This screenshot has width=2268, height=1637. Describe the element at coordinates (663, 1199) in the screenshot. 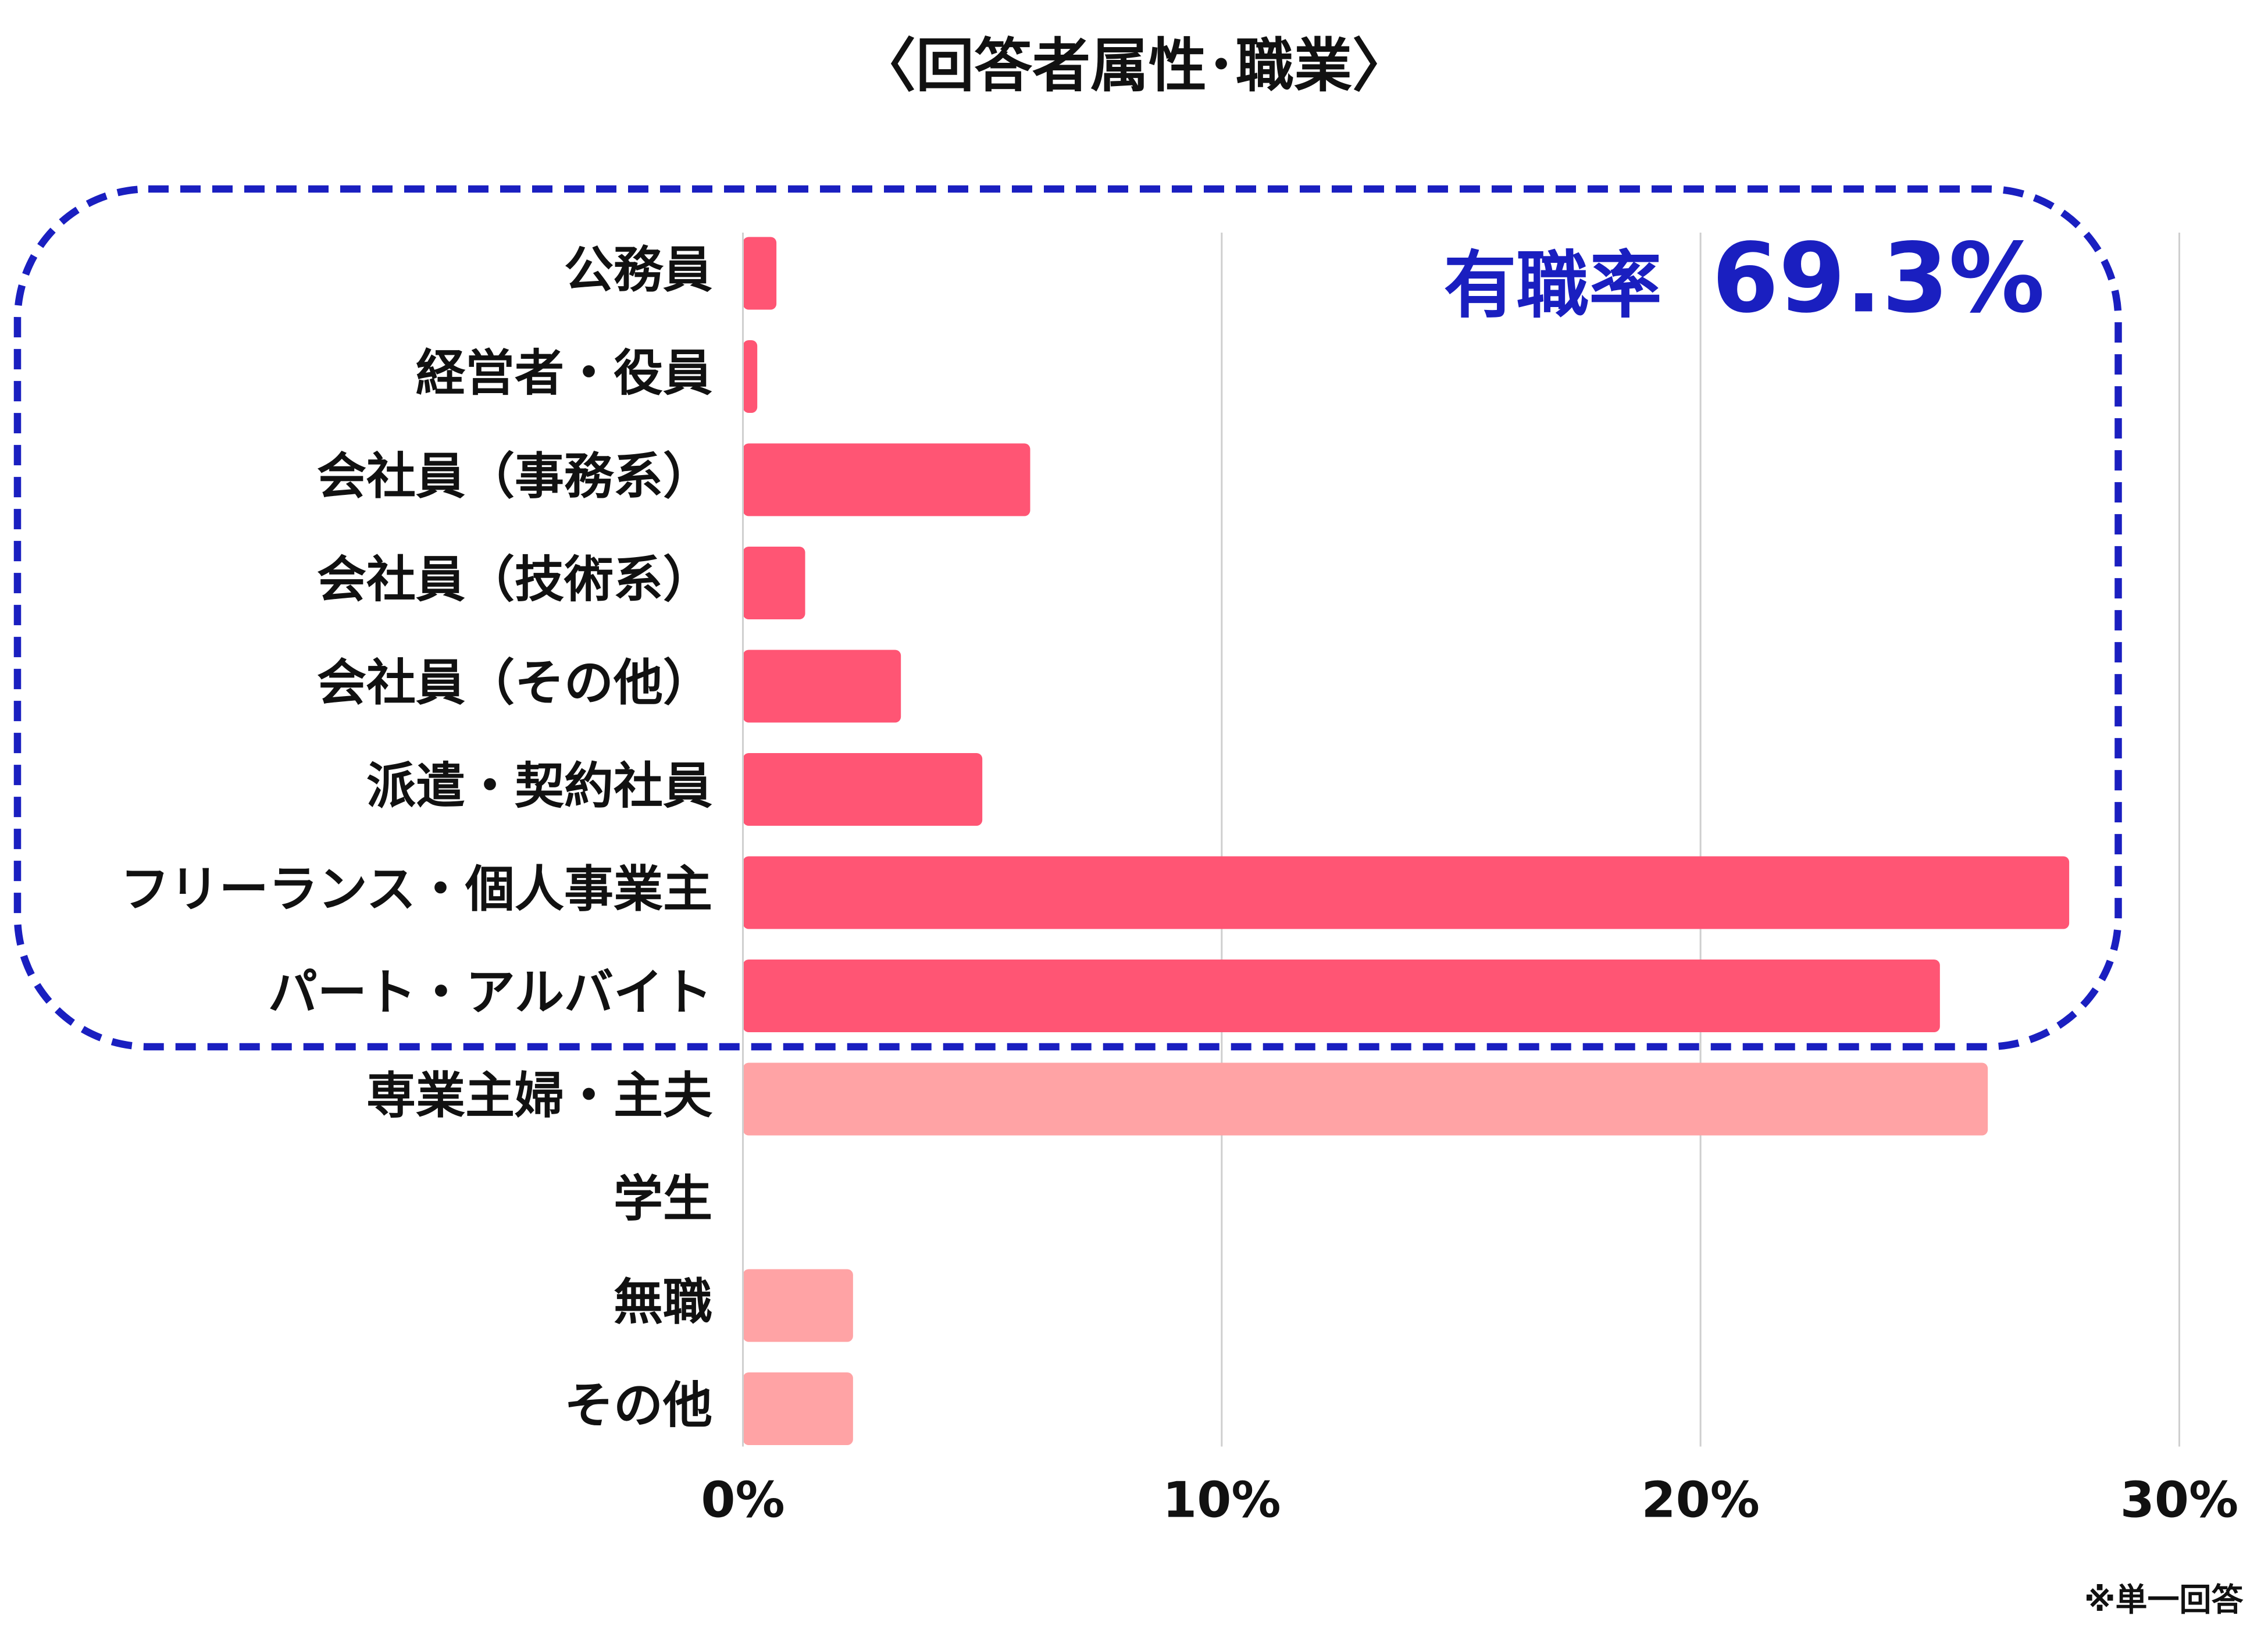

I see `y-tick-label: 学生` at that location.